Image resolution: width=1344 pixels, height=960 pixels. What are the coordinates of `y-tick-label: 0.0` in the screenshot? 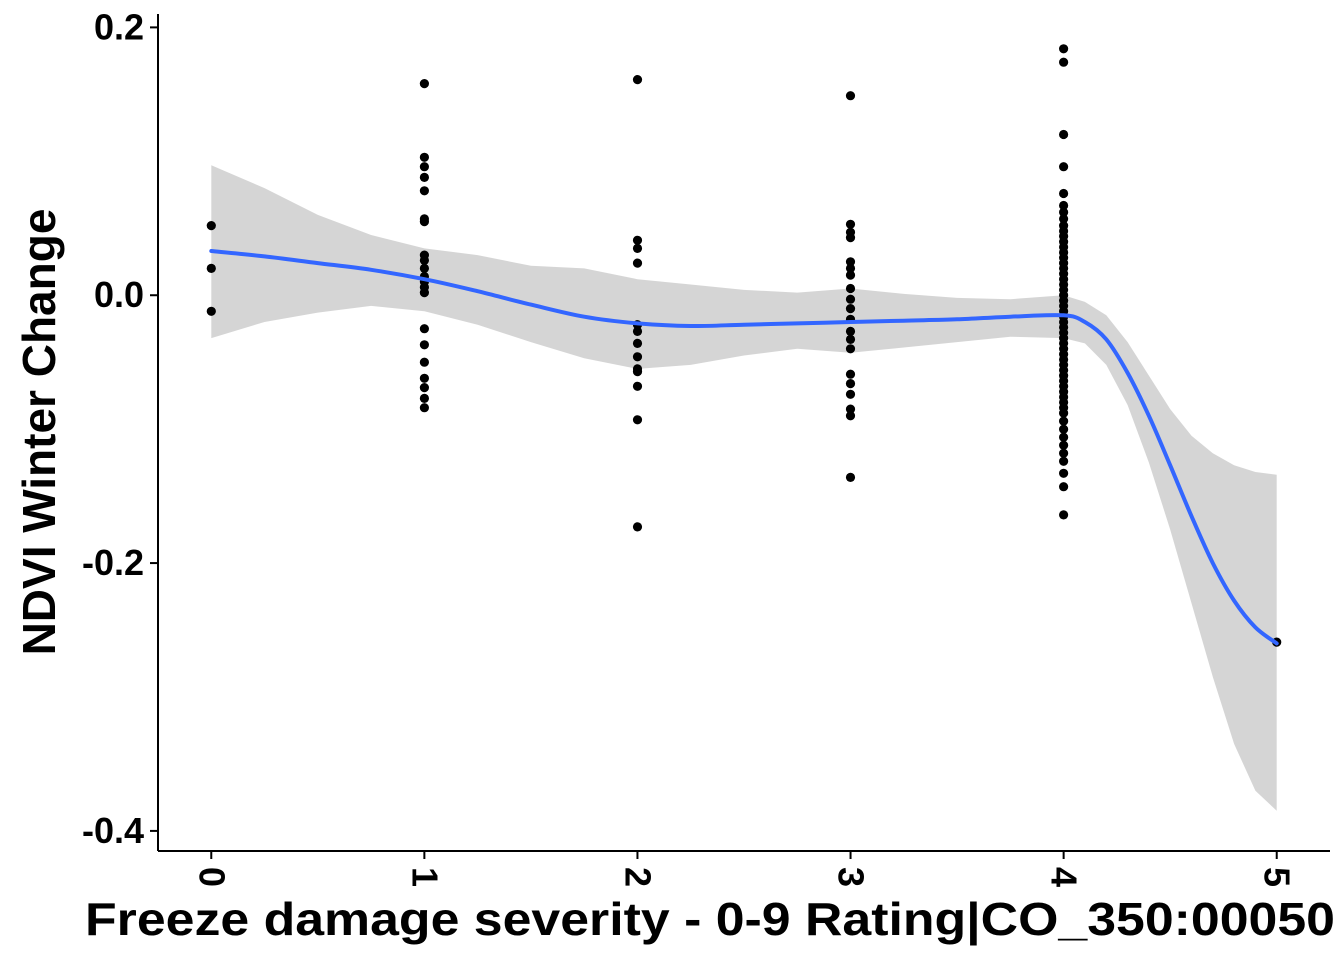 It's located at (119, 294).